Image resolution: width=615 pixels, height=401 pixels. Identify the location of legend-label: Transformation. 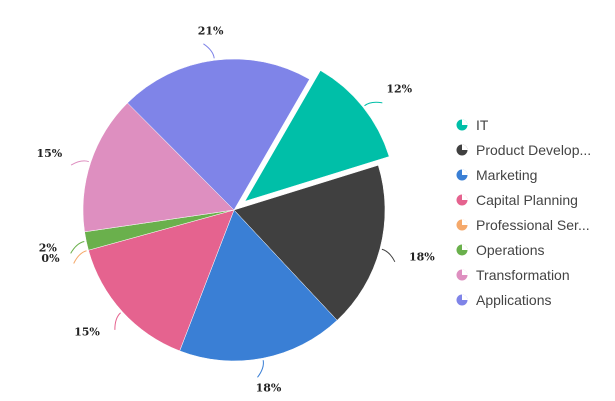
(523, 274).